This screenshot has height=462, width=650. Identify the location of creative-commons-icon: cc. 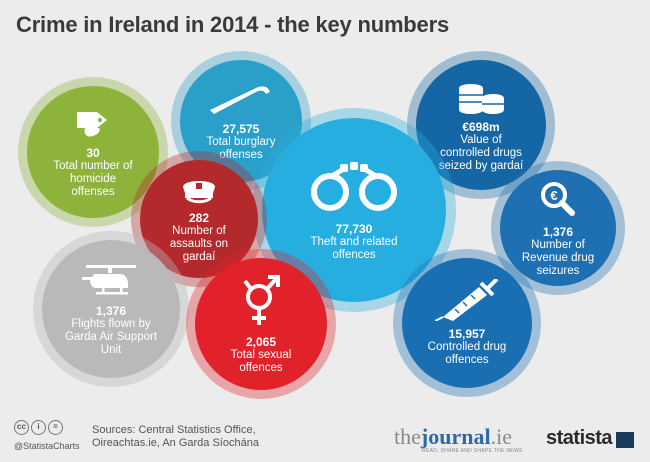
(21, 427).